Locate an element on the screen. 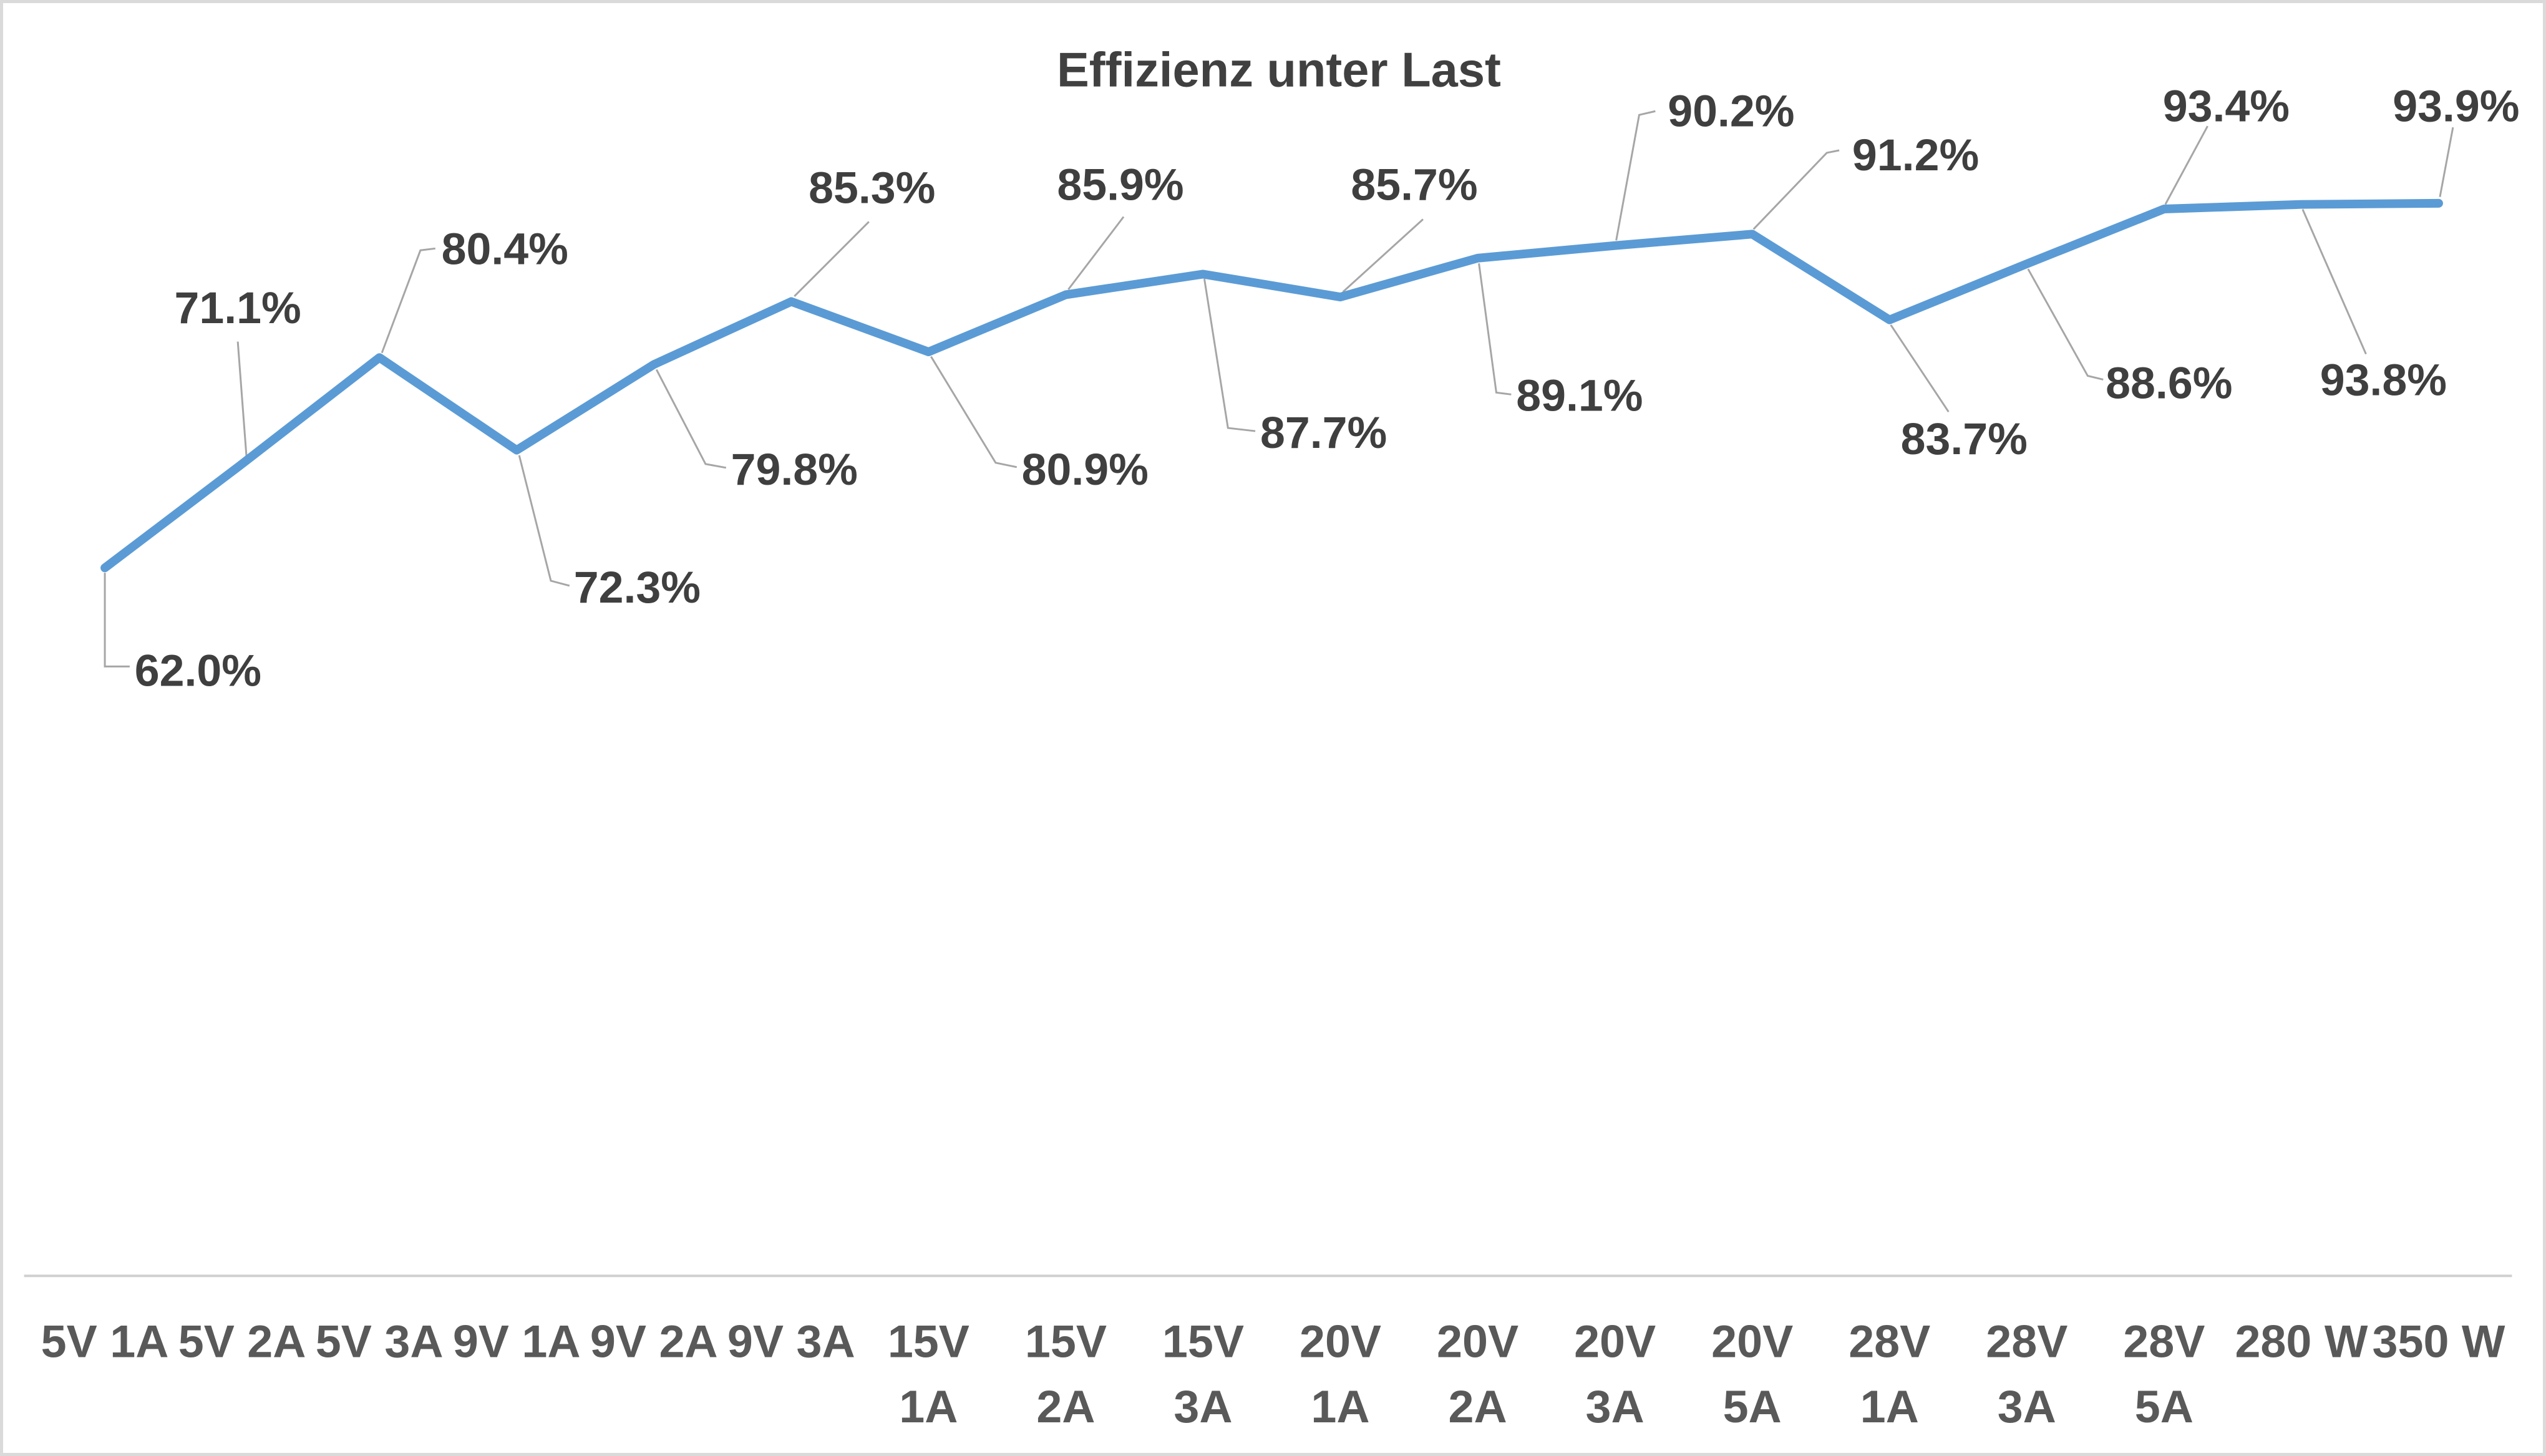 This screenshot has height=1456, width=2546. data-label-below-83.7%: 83.7% is located at coordinates (1964, 439).